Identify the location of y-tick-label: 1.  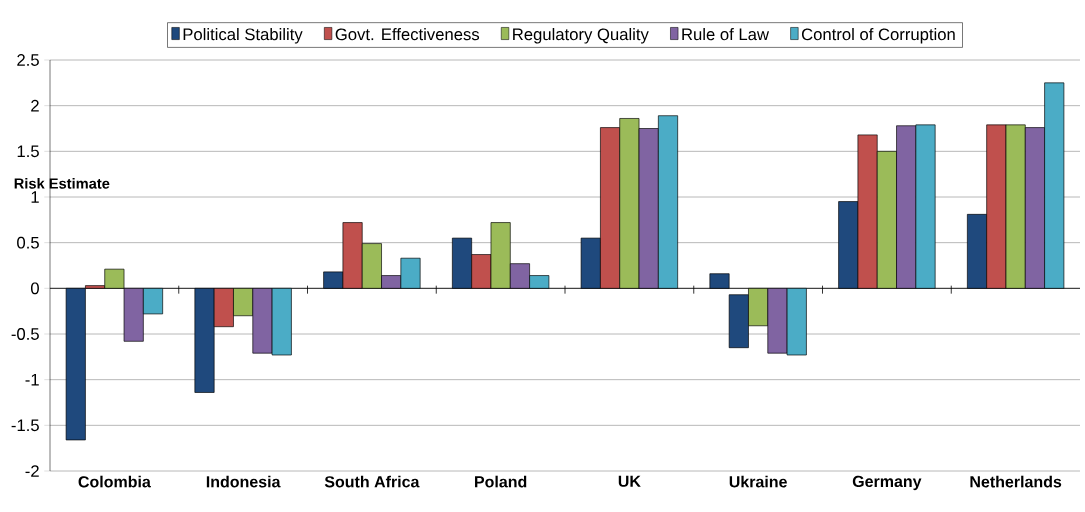
(35, 197).